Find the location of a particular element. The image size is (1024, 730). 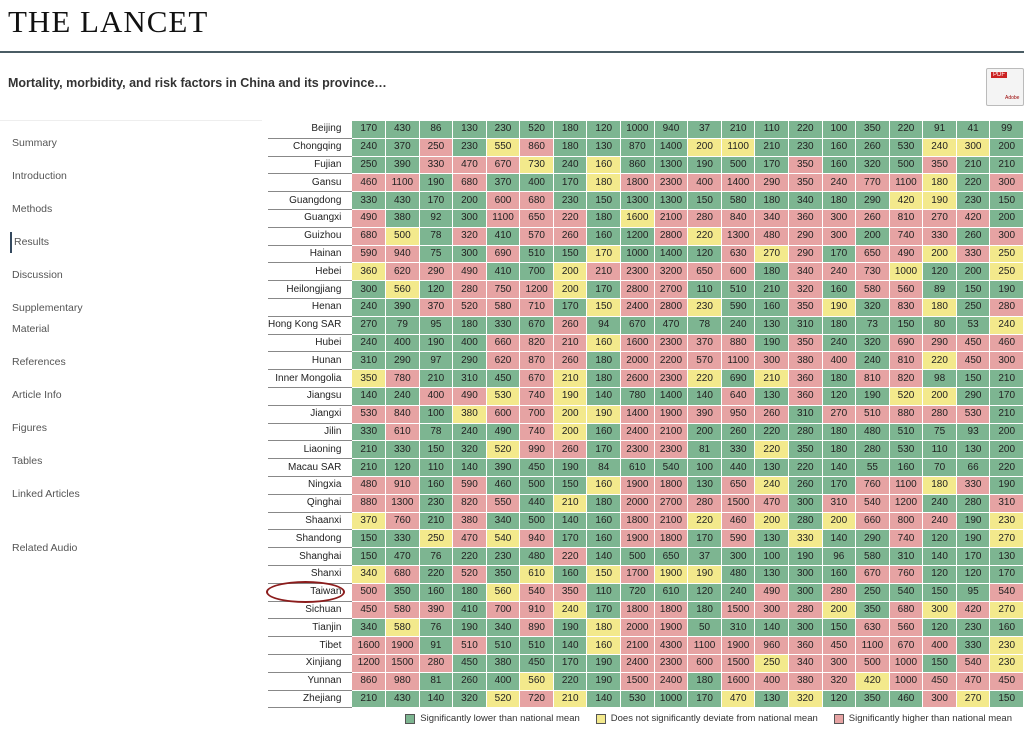

value-cell: 320 is located at coordinates (839, 681).